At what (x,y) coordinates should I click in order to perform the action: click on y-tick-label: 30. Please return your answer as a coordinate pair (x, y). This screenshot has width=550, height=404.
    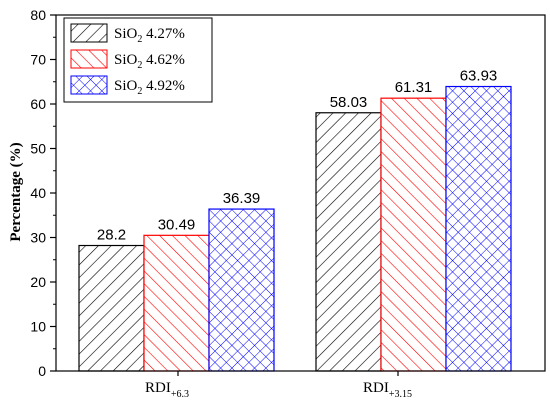
    Looking at the image, I should click on (38, 238).